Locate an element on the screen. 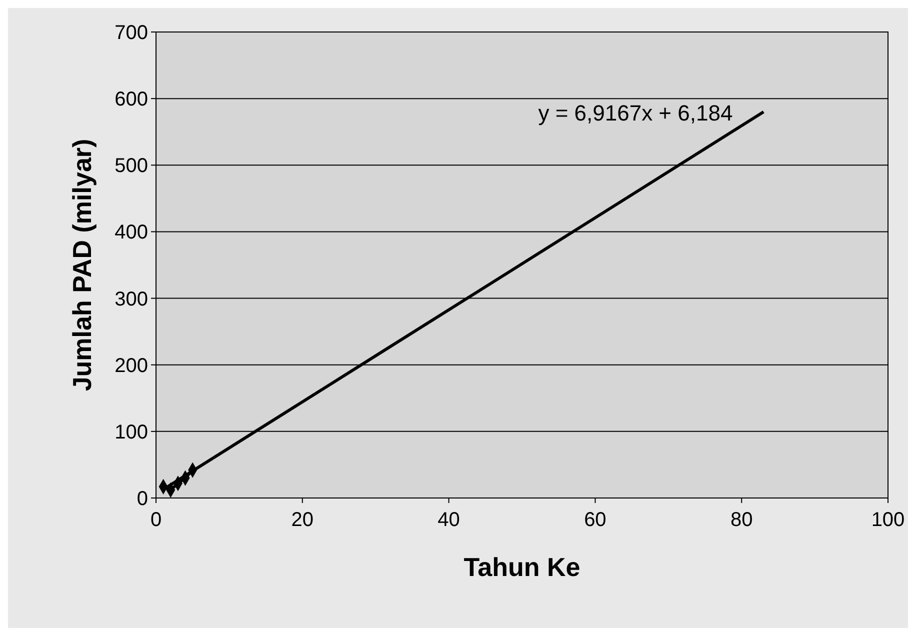 The image size is (923, 636). x-tick-label: 80 is located at coordinates (741, 520).